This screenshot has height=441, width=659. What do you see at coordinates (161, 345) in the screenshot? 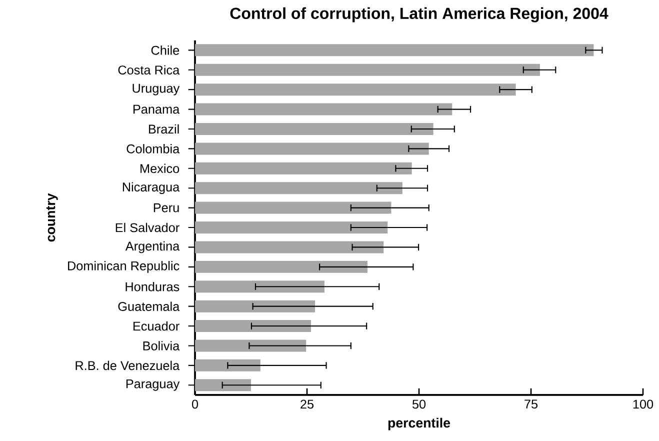
I see `y-tick-label: Bolivia` at bounding box center [161, 345].